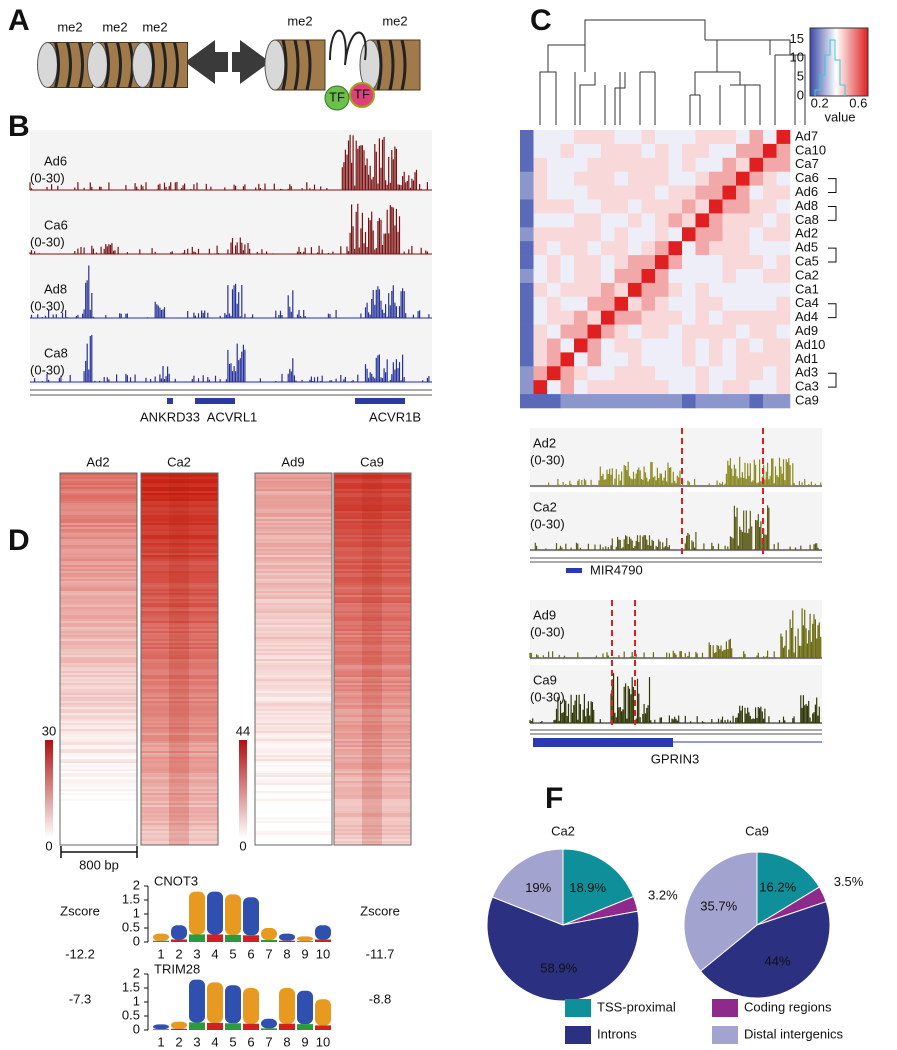 This screenshot has width=897, height=1050. What do you see at coordinates (806, 191) in the screenshot?
I see `sample-label: Ad6` at bounding box center [806, 191].